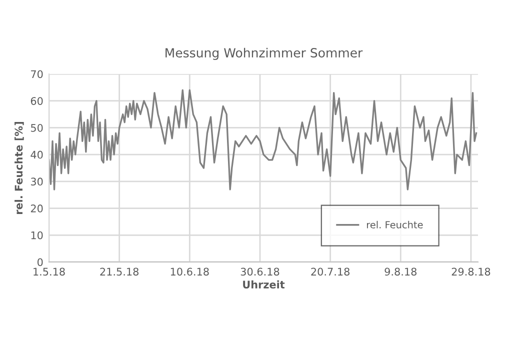 This screenshot has width=506, height=353. I want to click on y-tick-label: 60, so click(36, 101).